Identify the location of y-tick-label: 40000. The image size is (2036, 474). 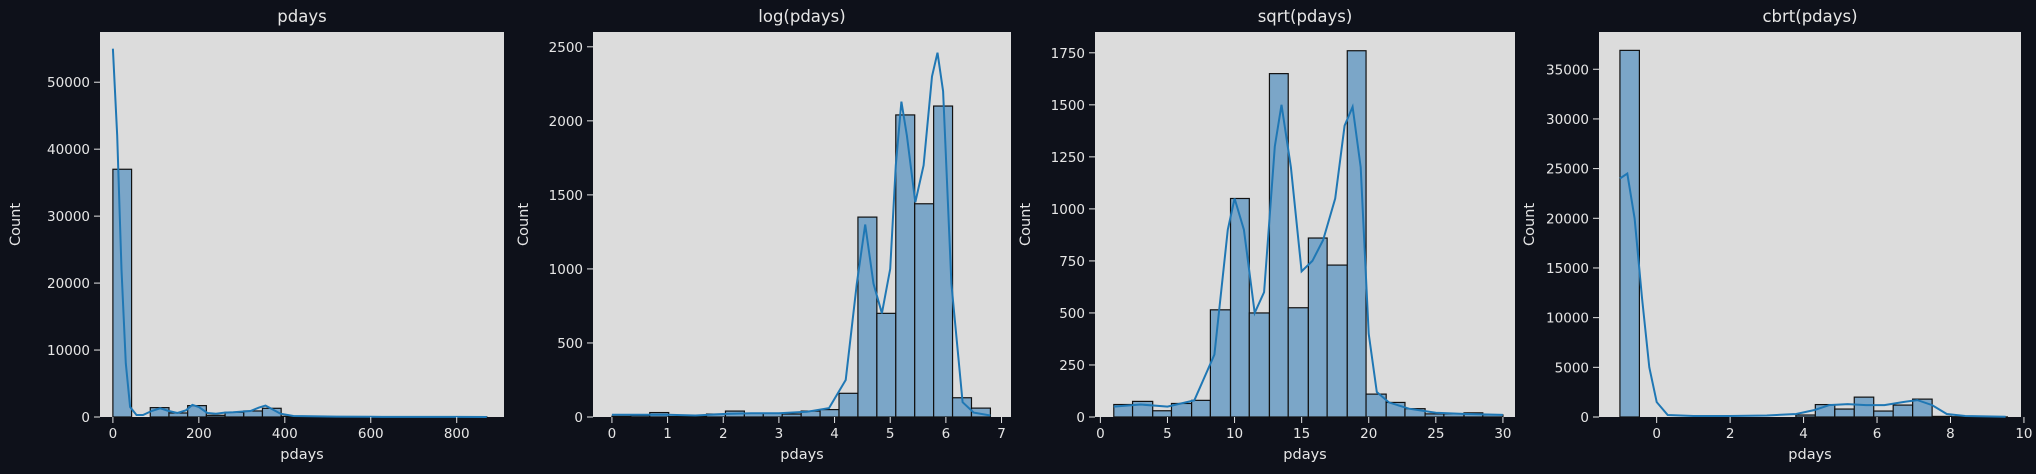
(68, 150).